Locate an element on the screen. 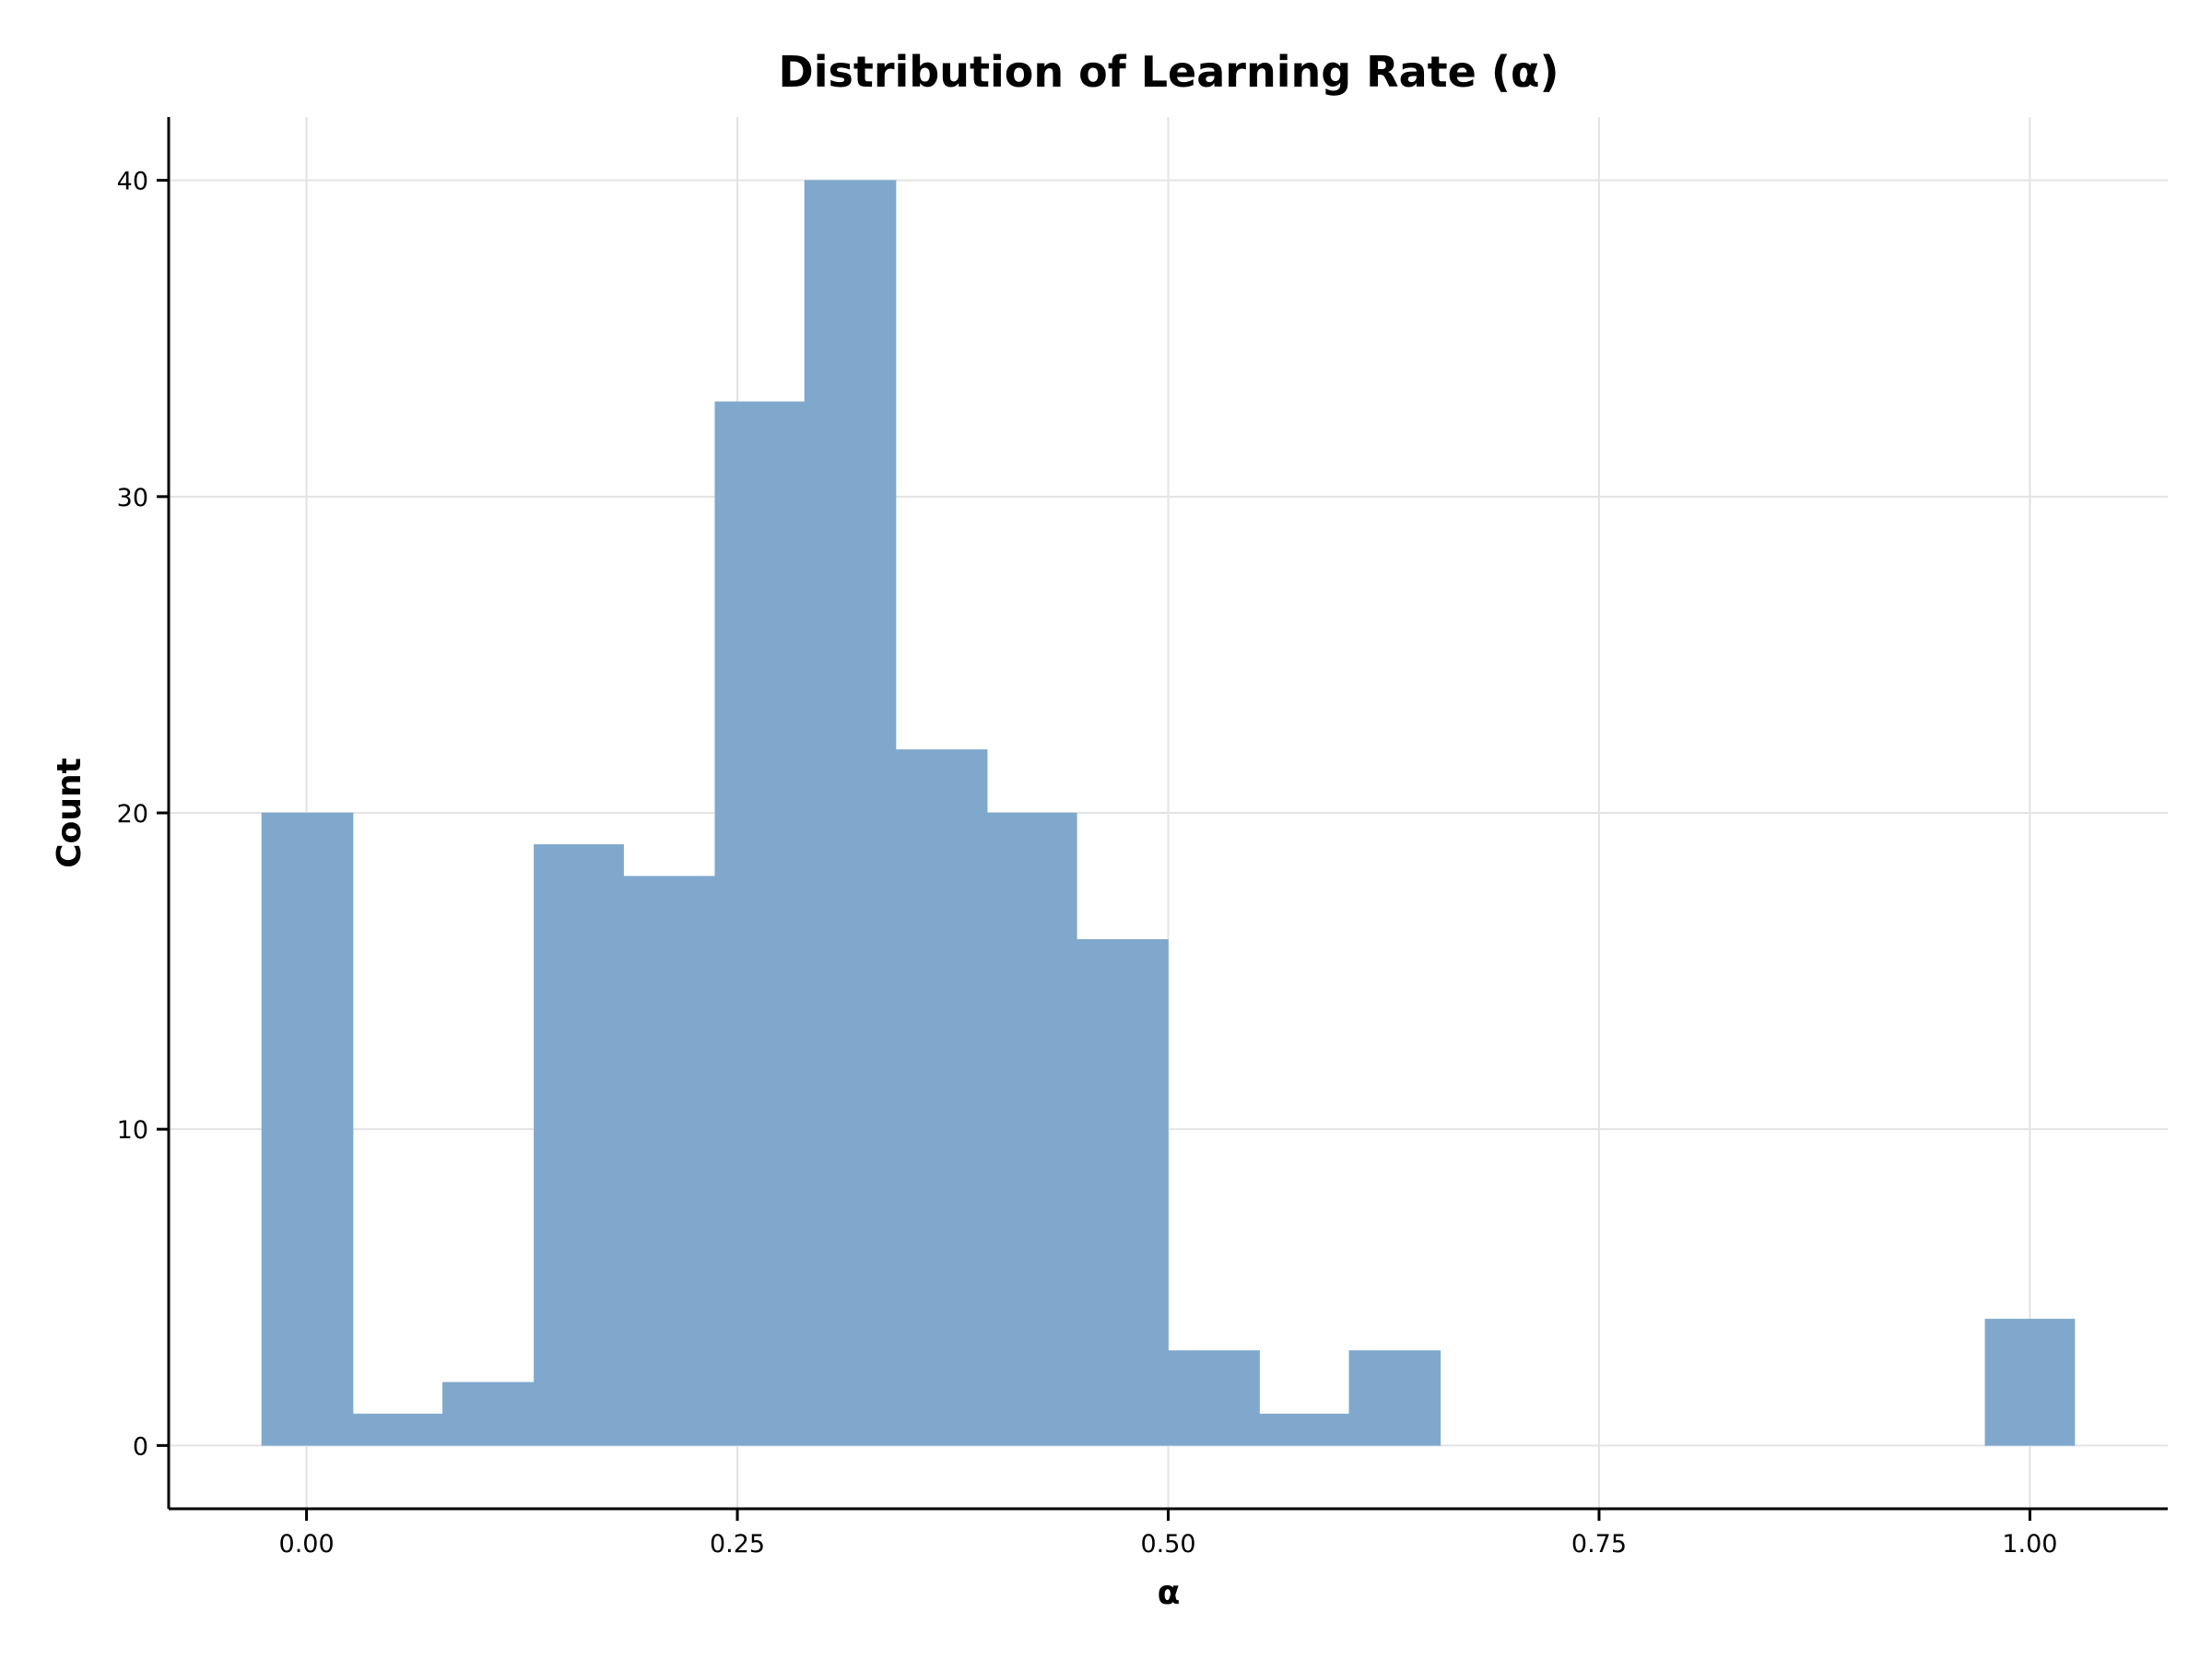  y-tick-label-4: 40 is located at coordinates (132, 182).